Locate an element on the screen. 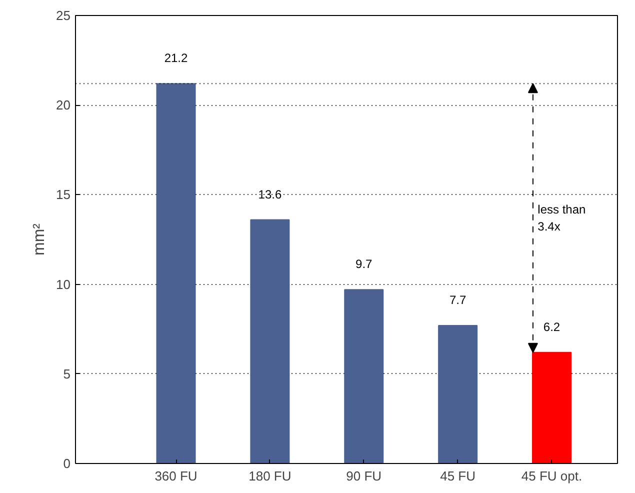 The width and height of the screenshot is (635, 493). data-label: 7.7 is located at coordinates (457, 300).